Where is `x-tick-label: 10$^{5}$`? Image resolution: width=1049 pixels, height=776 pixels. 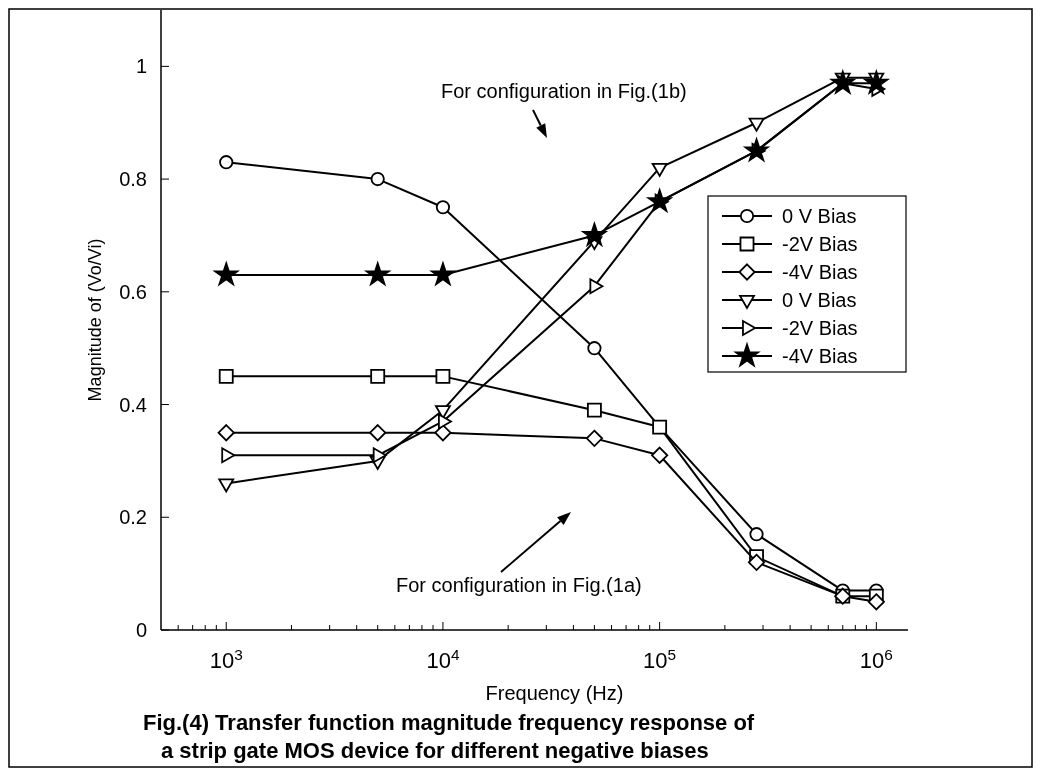
x-tick-label: 10$^{5}$ is located at coordinates (660, 659).